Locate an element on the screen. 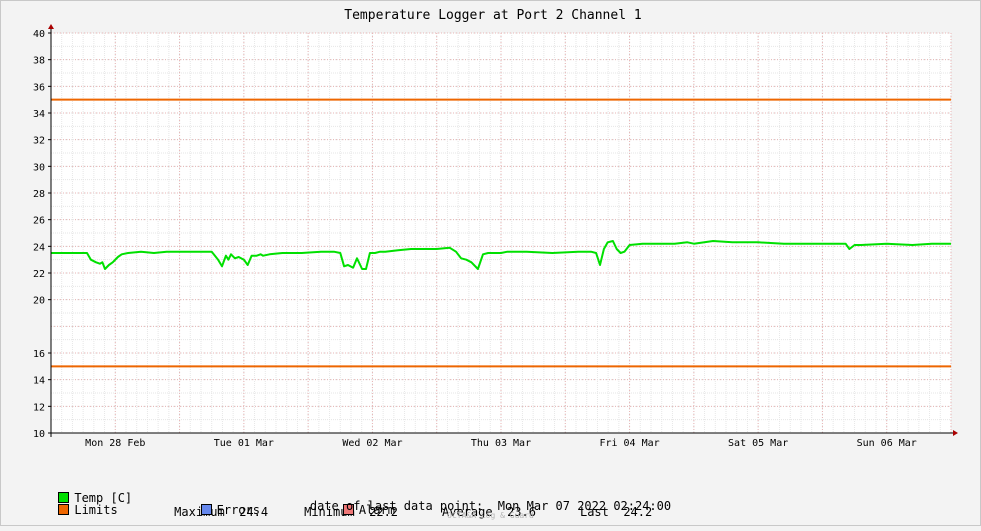 The height and width of the screenshot is (531, 981). y-tick-label: 40 is located at coordinates (39, 34).